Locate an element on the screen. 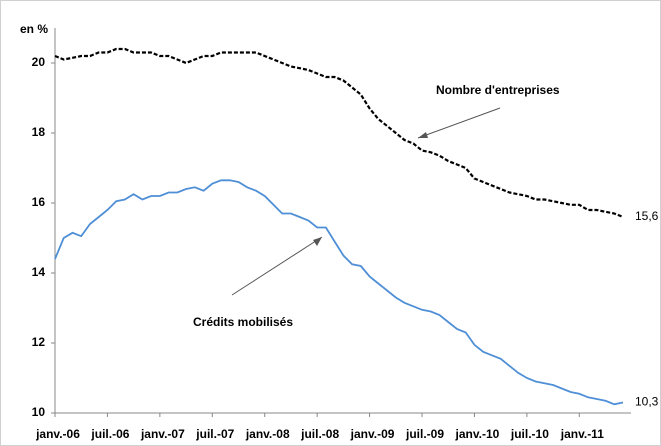 This screenshot has height=446, width=661. x-tick-label: janv.-07 is located at coordinates (162, 434).